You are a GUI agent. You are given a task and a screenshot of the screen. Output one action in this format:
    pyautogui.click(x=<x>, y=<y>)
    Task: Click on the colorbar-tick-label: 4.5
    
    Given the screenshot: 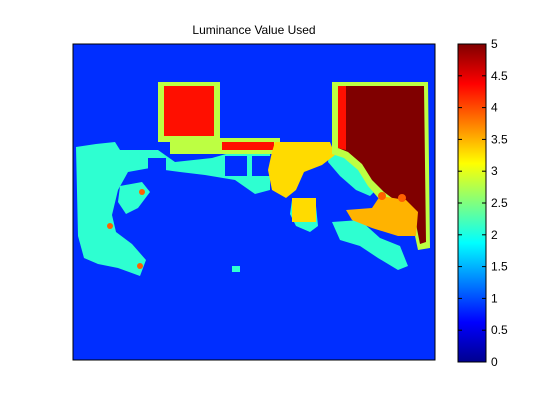 What is the action you would take?
    pyautogui.click(x=499, y=76)
    